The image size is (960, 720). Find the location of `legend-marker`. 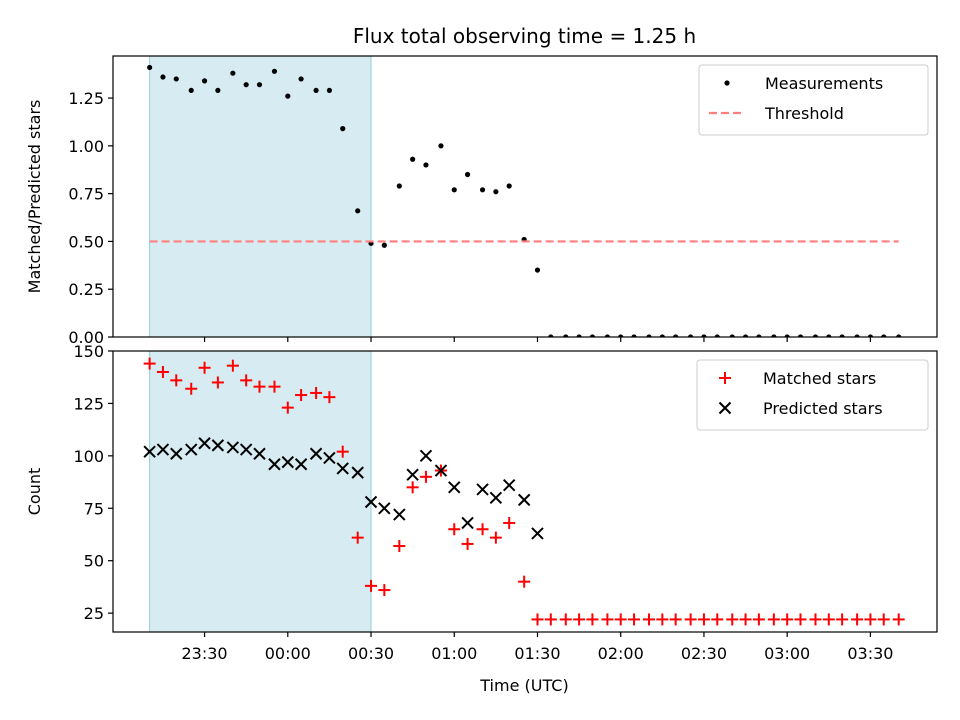

legend-marker is located at coordinates (725, 408).